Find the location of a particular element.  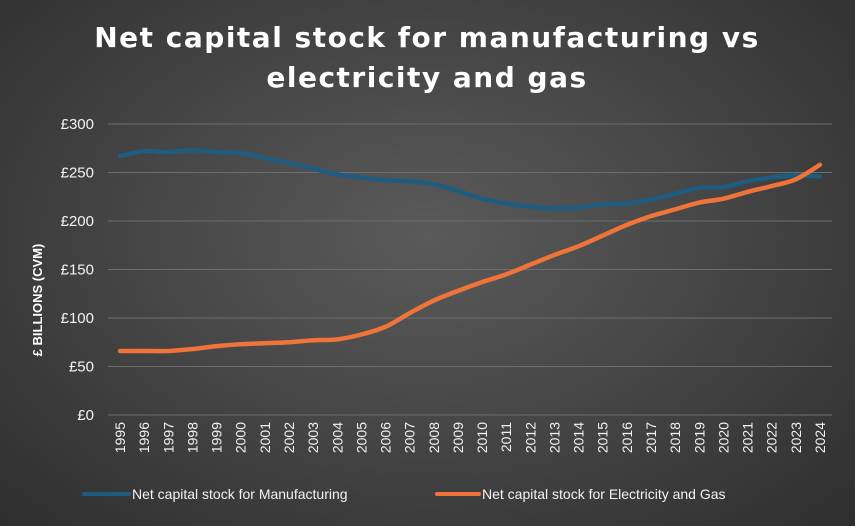

x-tick-label: 2012 is located at coordinates (530, 437).